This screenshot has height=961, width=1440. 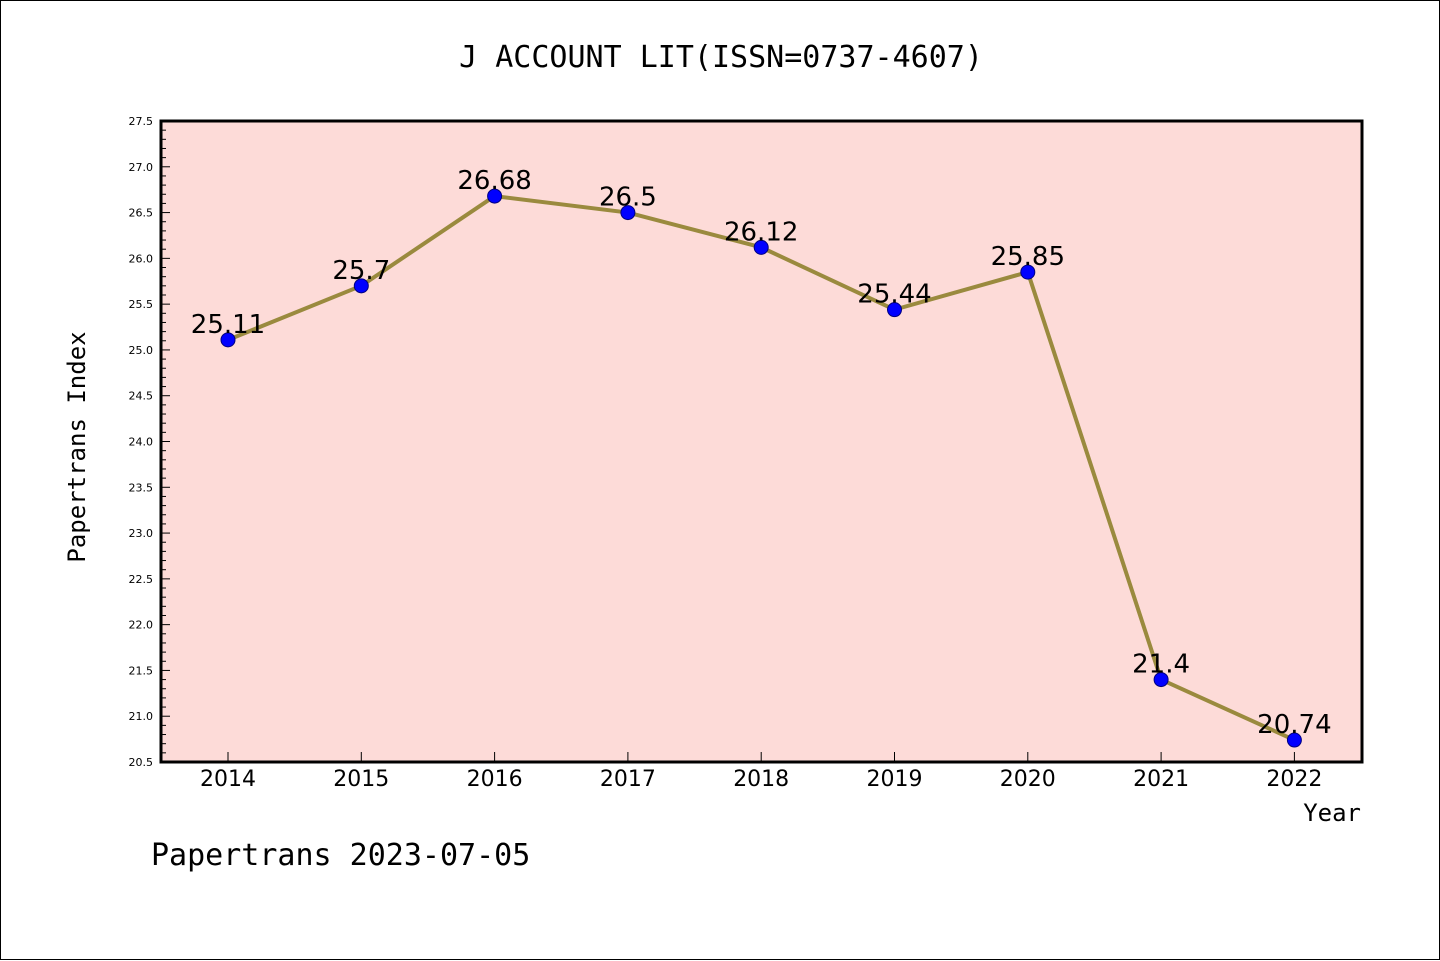 I want to click on y-tick-label: 24.5, so click(x=141, y=396).